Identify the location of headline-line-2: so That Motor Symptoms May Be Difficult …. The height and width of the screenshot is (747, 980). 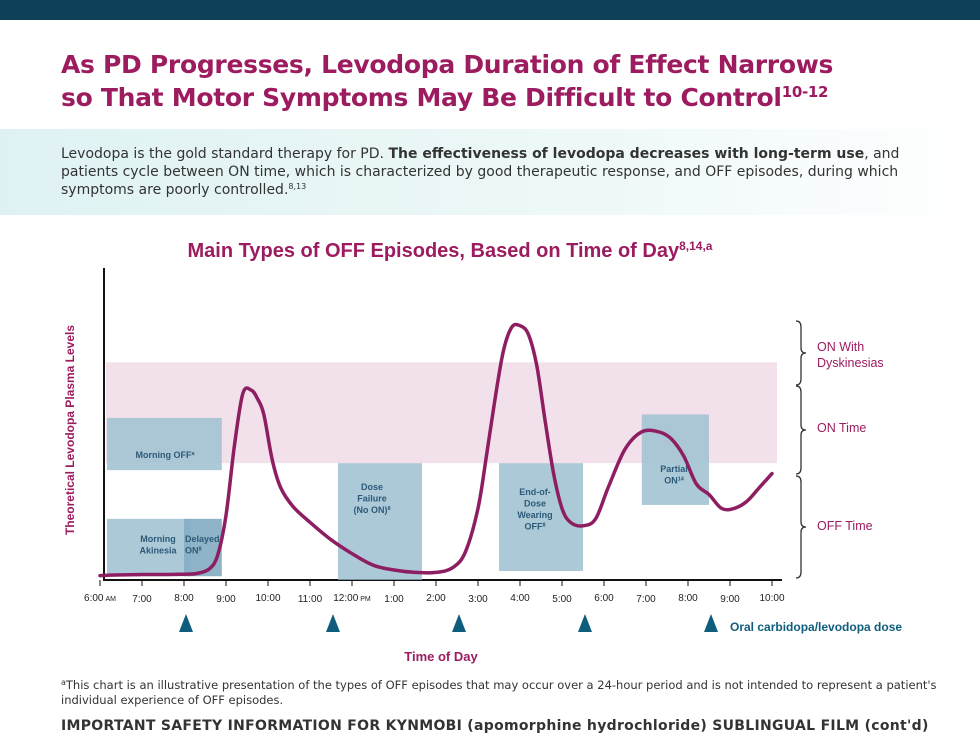
(421, 97).